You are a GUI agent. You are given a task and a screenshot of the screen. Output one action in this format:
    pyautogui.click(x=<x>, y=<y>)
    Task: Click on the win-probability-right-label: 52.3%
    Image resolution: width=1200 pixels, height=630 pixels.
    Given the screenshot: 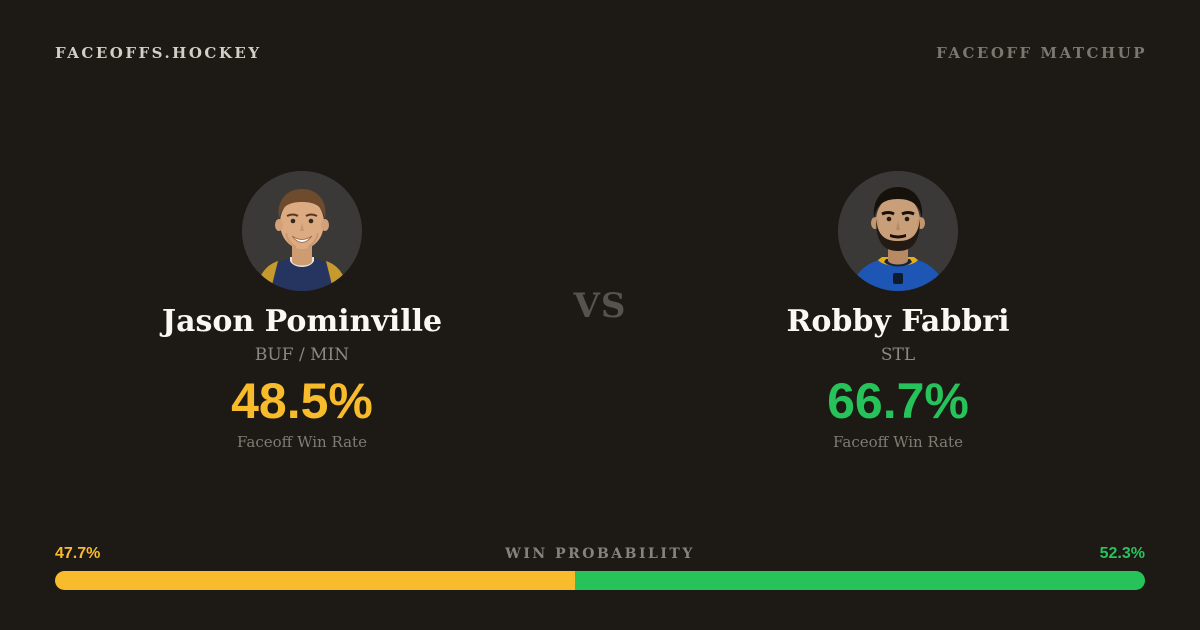 What is the action you would take?
    pyautogui.click(x=1122, y=553)
    